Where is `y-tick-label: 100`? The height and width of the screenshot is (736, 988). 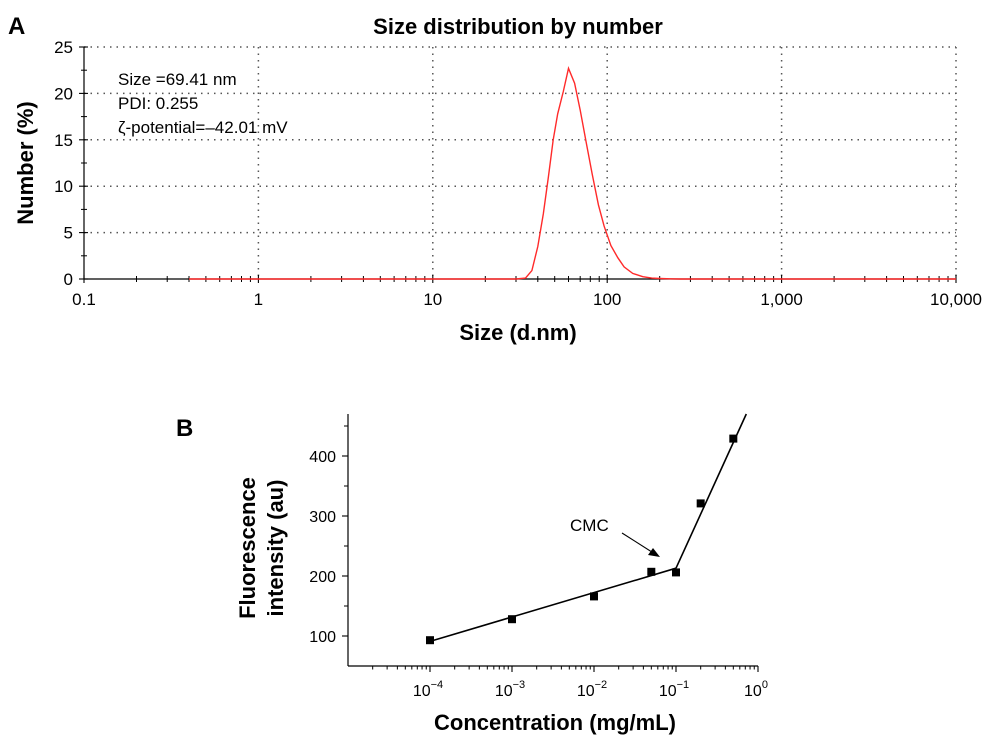 y-tick-label: 100 is located at coordinates (322, 637).